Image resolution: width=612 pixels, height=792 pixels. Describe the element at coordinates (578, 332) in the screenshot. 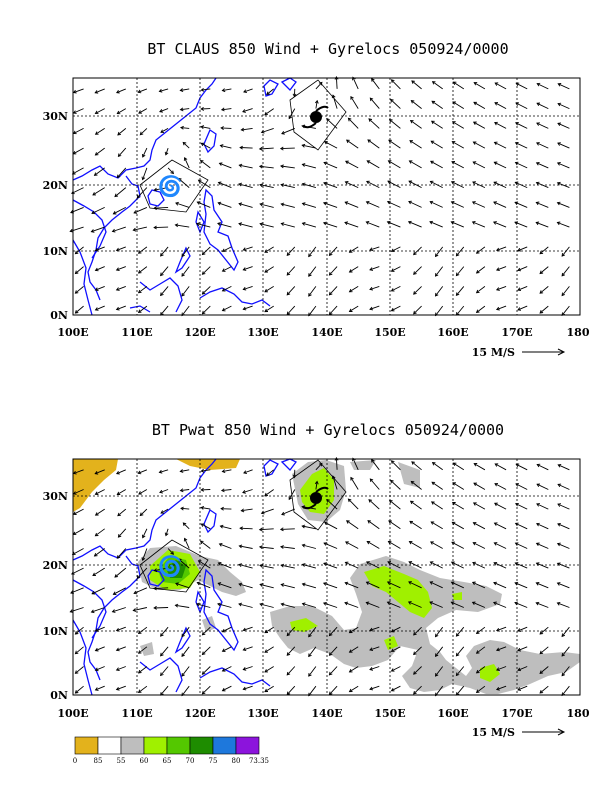

I see `svg-text: 180` at that location.